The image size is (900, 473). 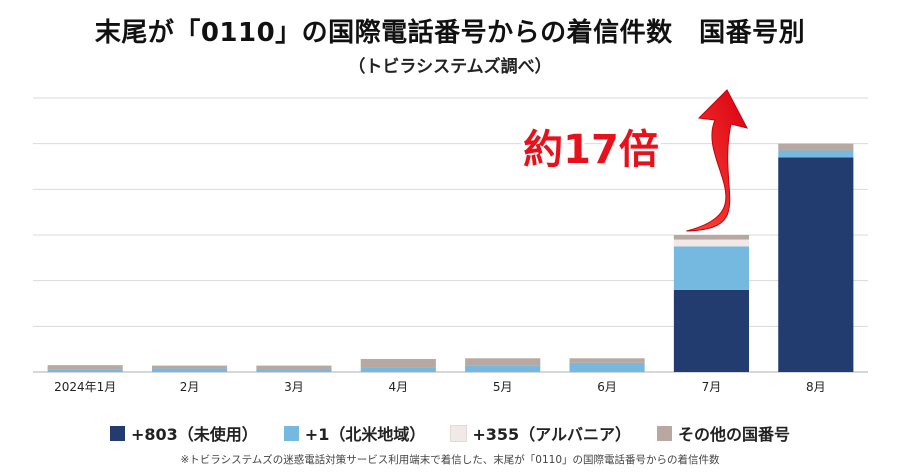 I want to click on x-tick-label: 4月, so click(x=398, y=387).